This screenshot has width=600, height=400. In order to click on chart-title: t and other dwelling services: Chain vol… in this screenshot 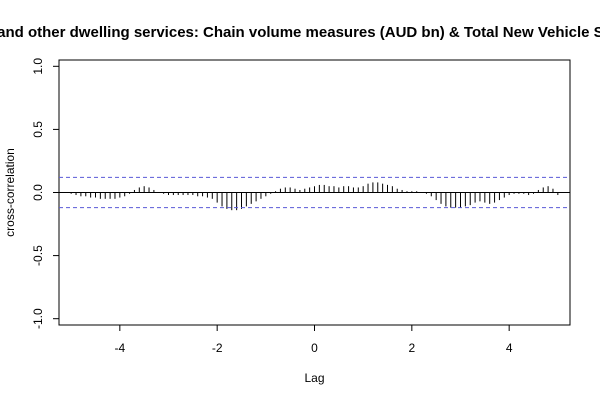, I will do `click(300, 32)`.